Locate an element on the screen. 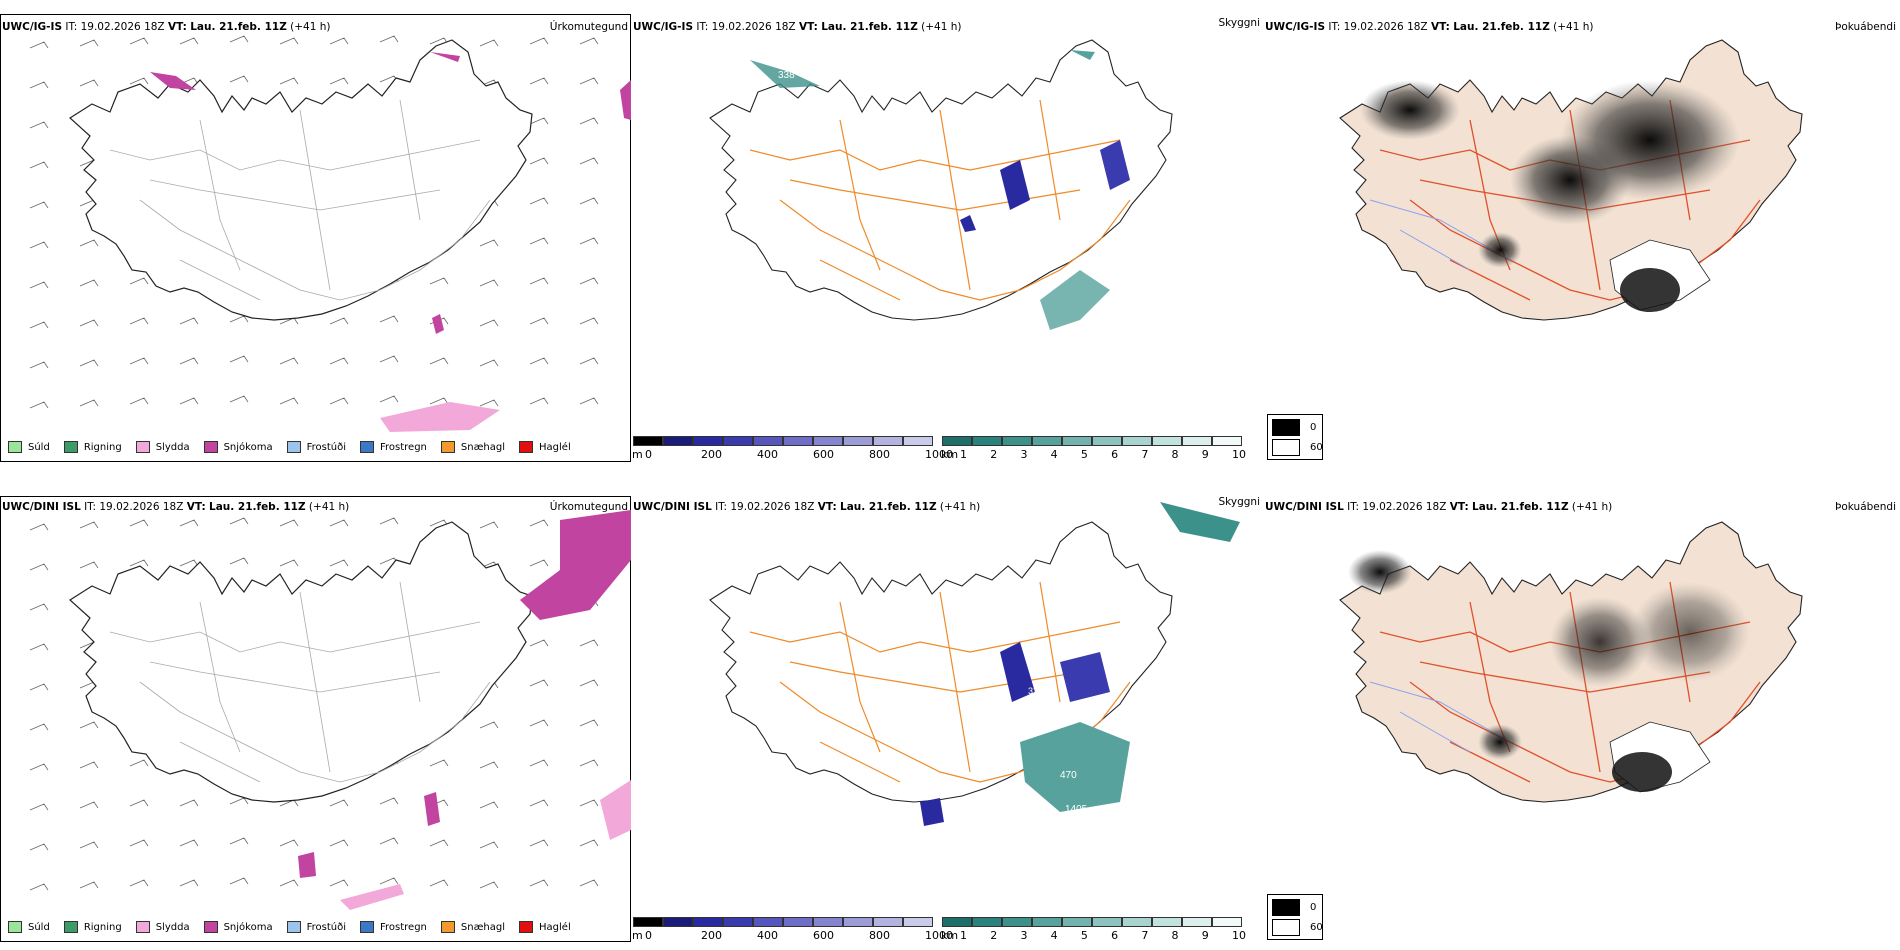  colorbar-unit: m is located at coordinates (637, 935).